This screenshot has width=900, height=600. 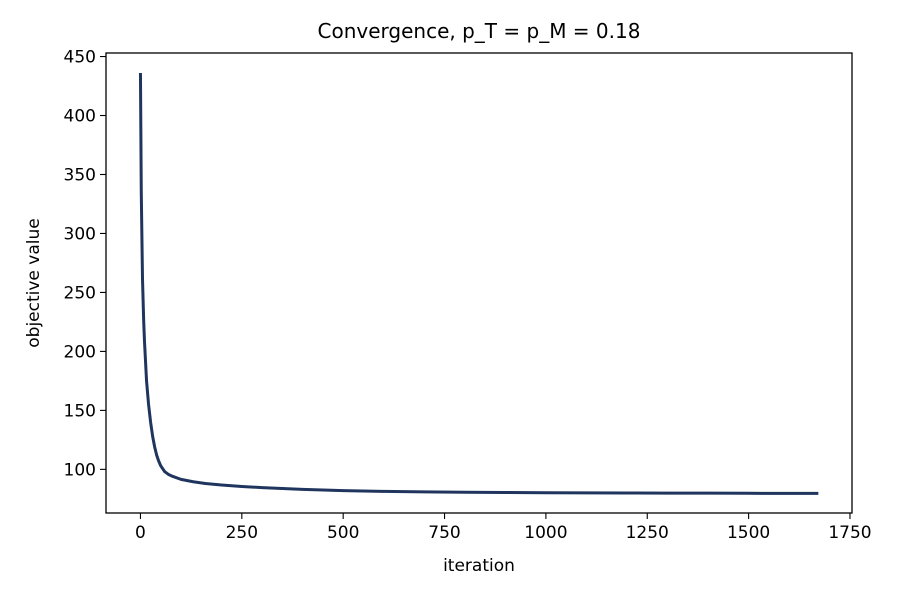 What do you see at coordinates (748, 533) in the screenshot?
I see `x-tick-label: 1500` at bounding box center [748, 533].